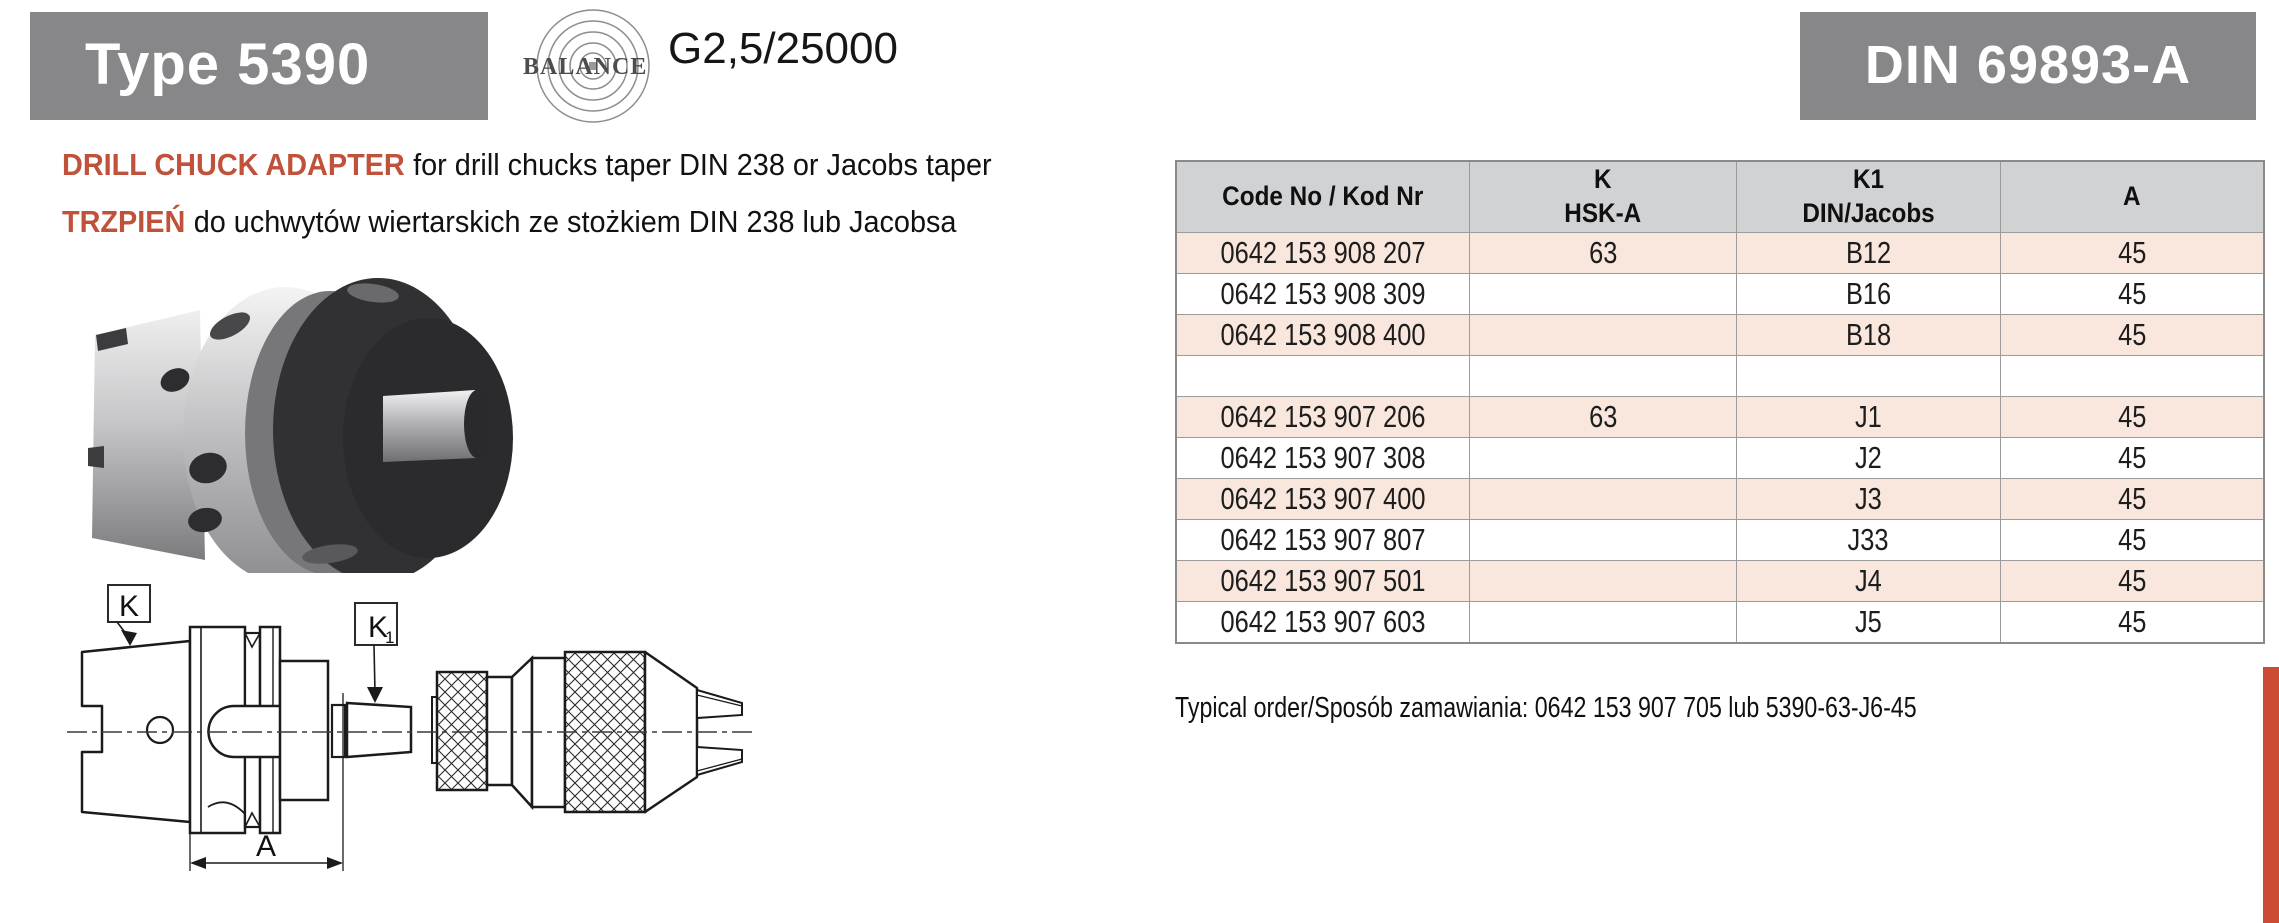  I want to click on chuck-jaw-top, so click(719, 704).